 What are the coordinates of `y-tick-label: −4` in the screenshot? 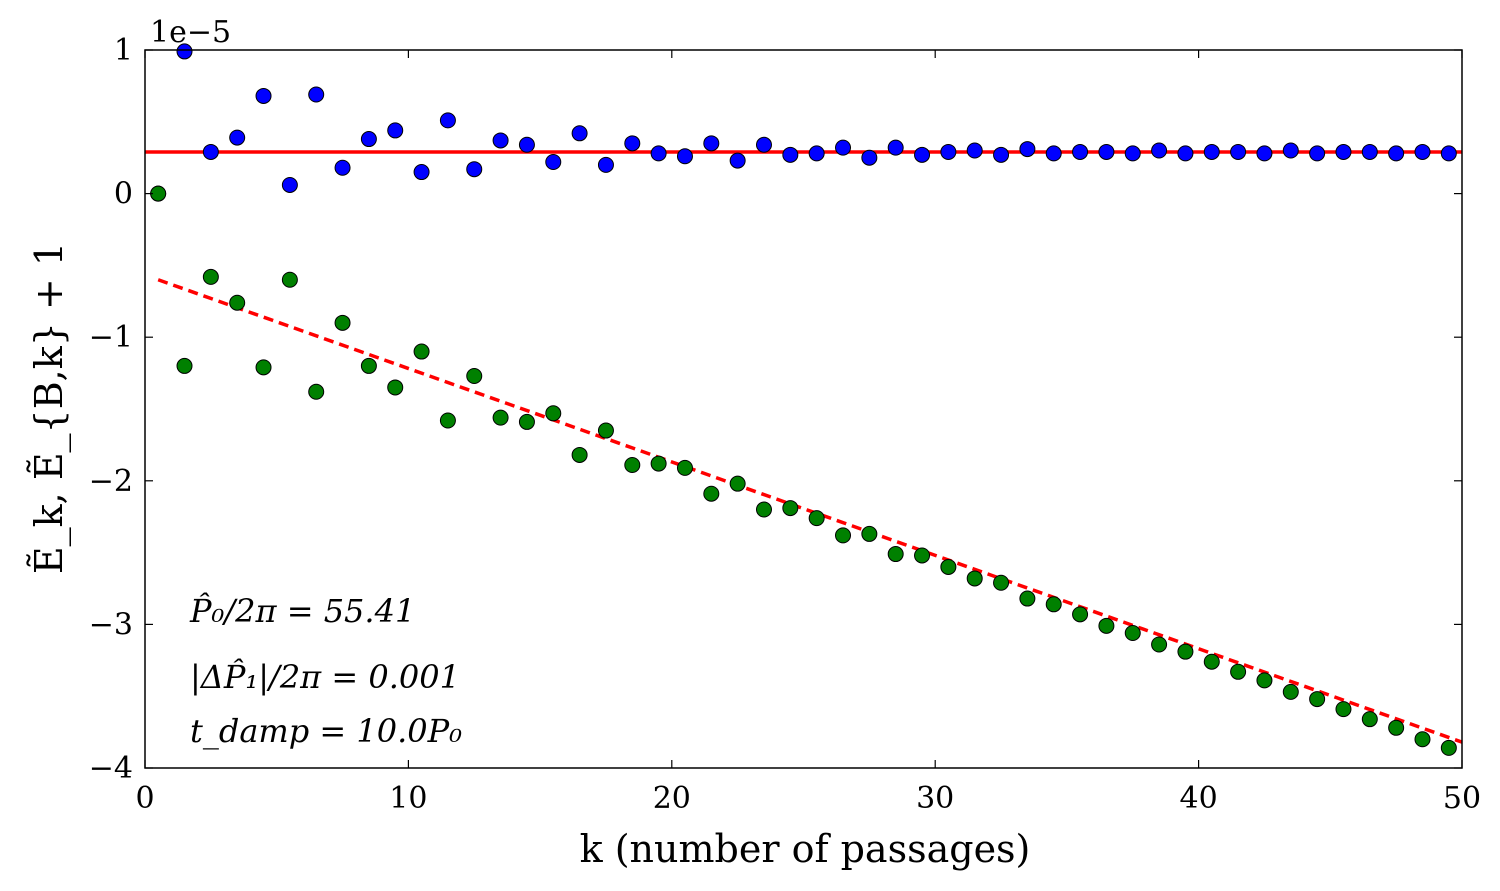 It's located at (111, 768).